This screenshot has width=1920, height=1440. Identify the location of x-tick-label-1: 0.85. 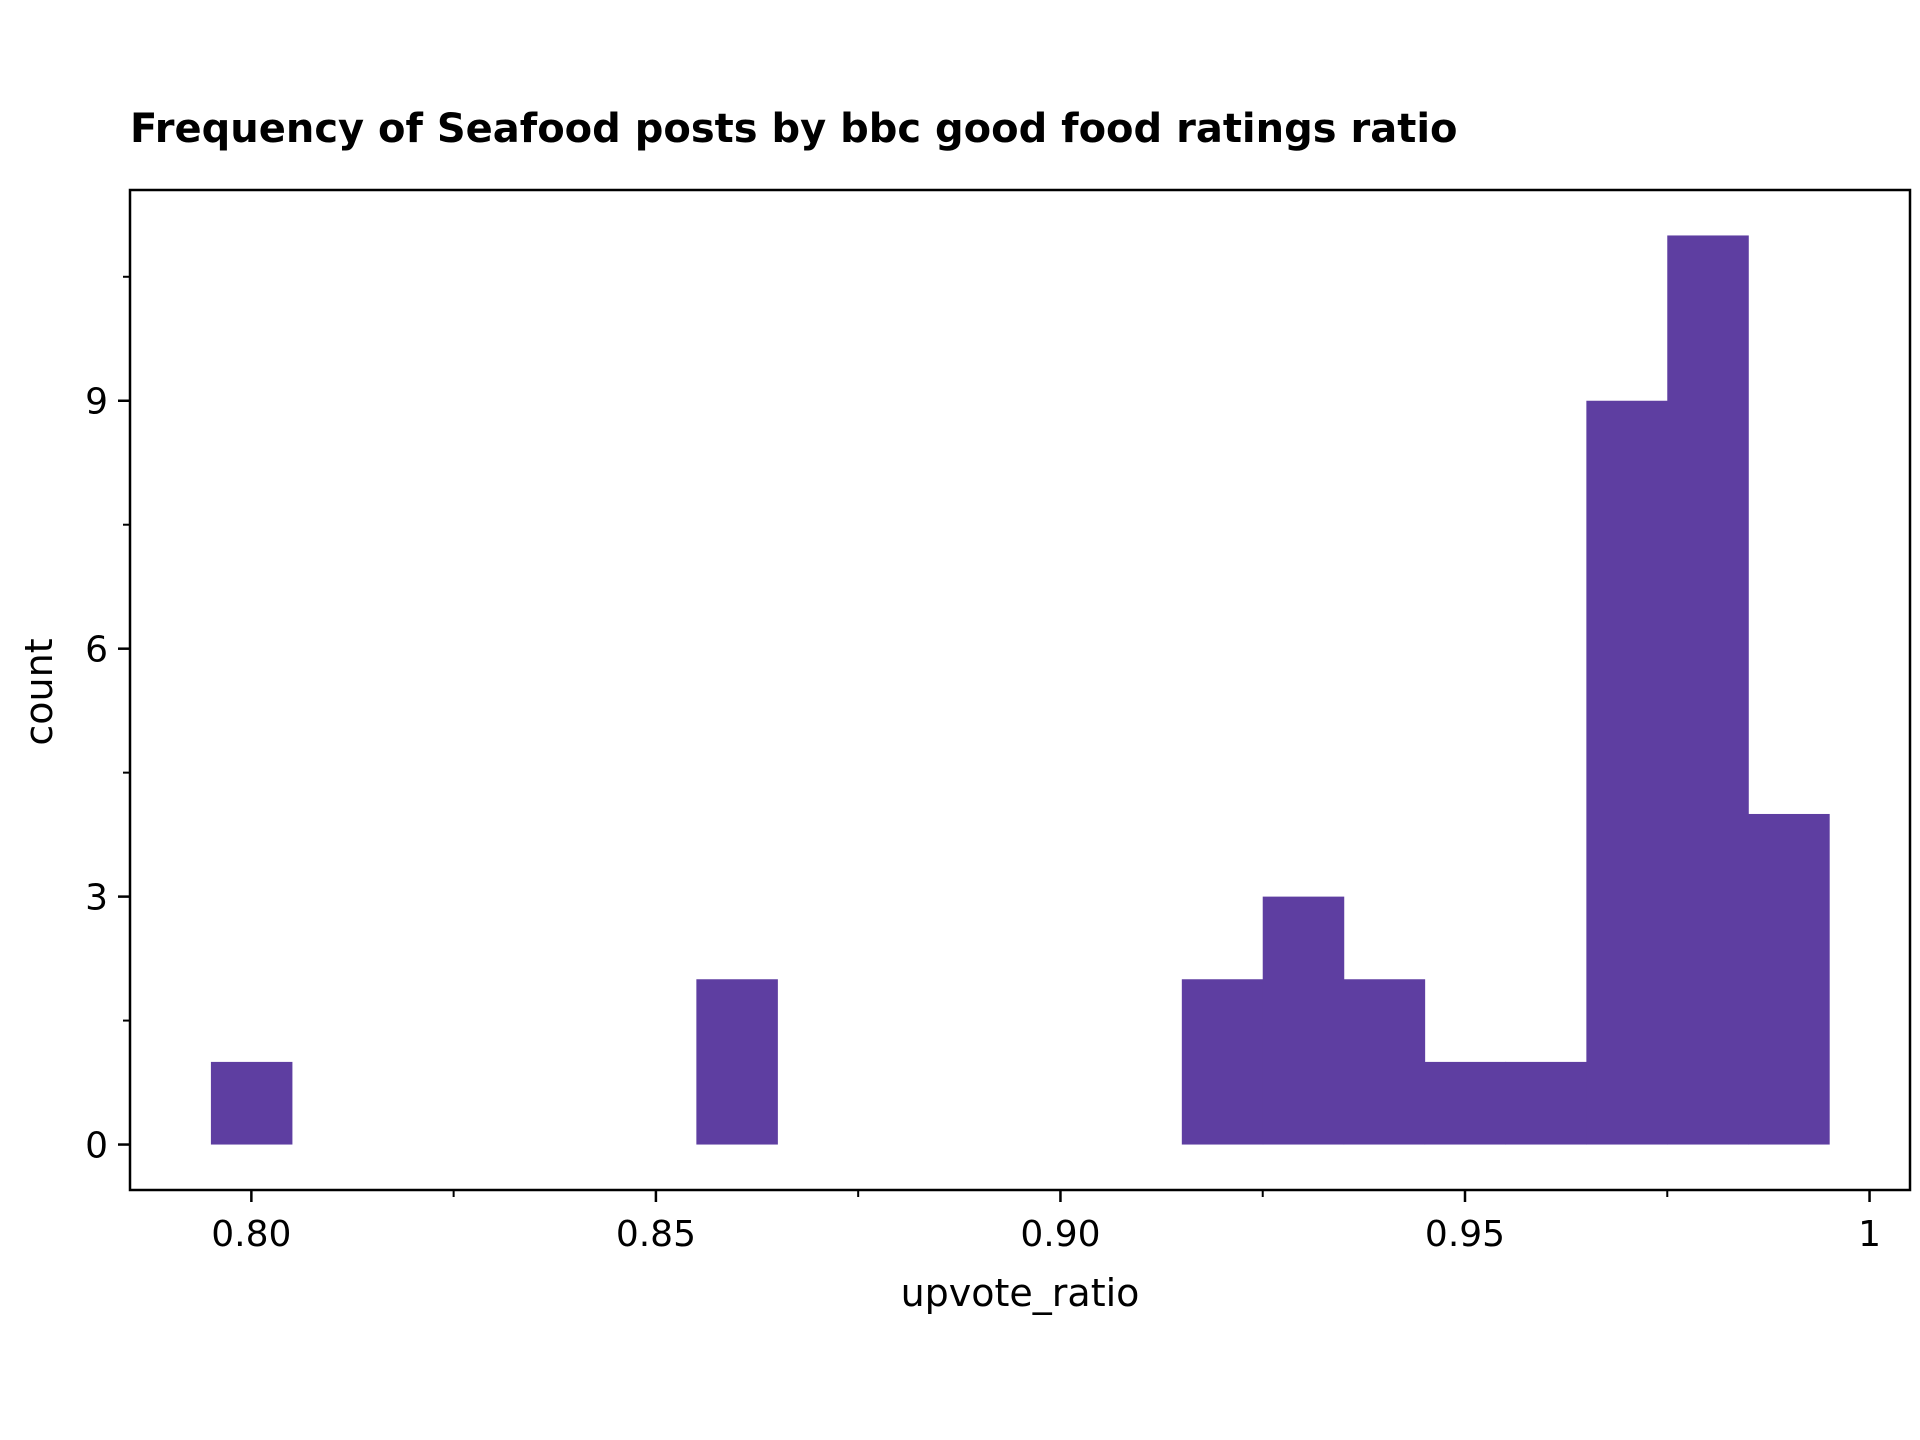
(656, 1234).